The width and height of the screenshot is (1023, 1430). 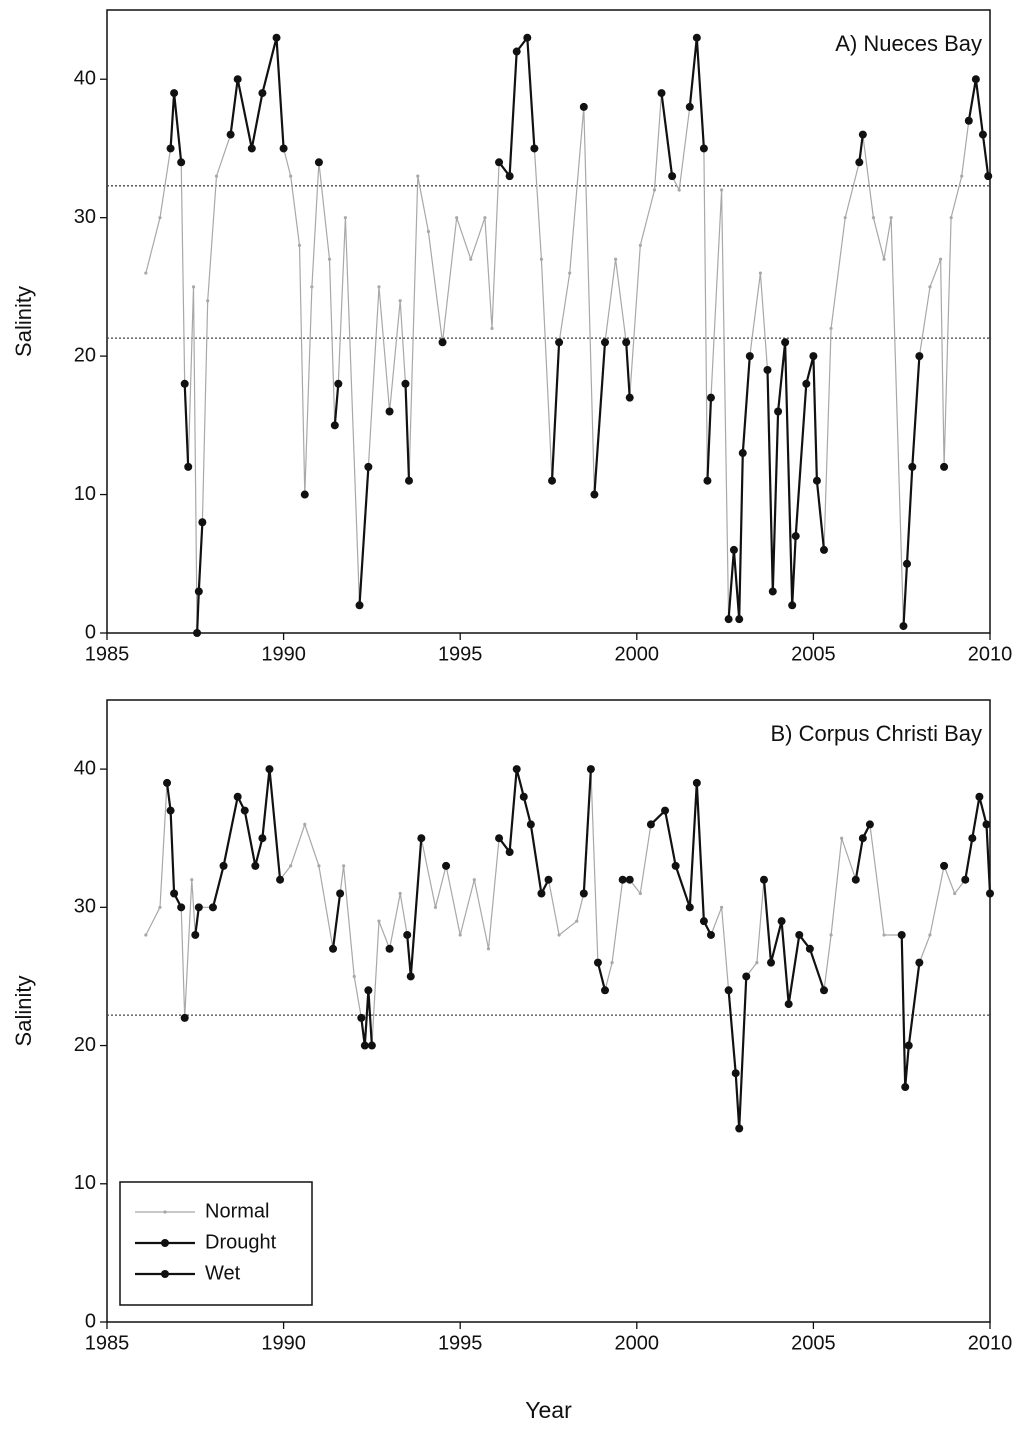 What do you see at coordinates (23, 321) in the screenshot?
I see `y-axis-label: Salinity` at bounding box center [23, 321].